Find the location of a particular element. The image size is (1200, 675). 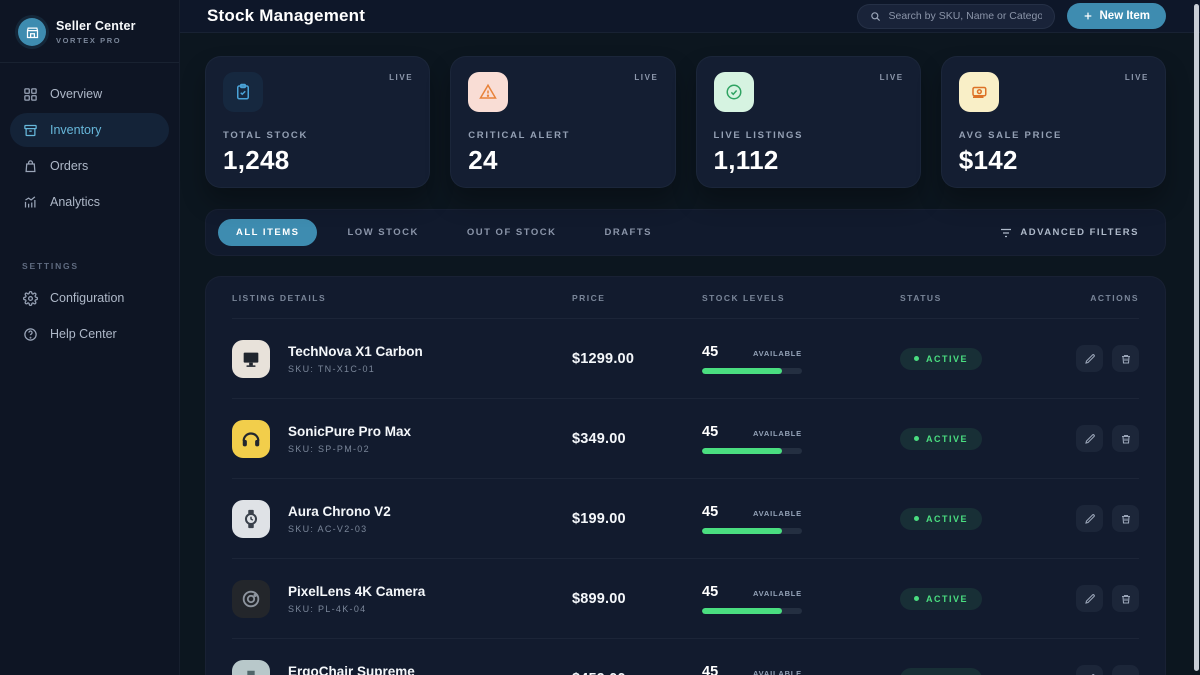

product-cell: SonicPure Pro Max SKU: SP-PM-02 is located at coordinates (402, 438).